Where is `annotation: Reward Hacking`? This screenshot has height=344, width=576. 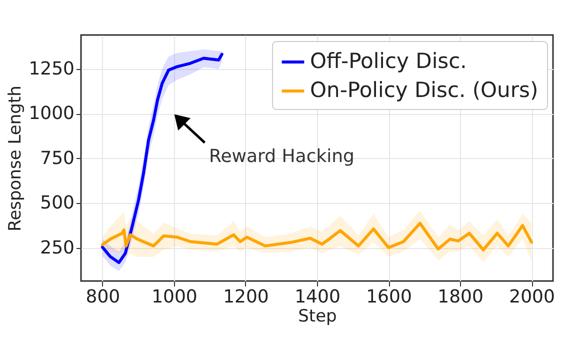
annotation: Reward Hacking is located at coordinates (281, 156).